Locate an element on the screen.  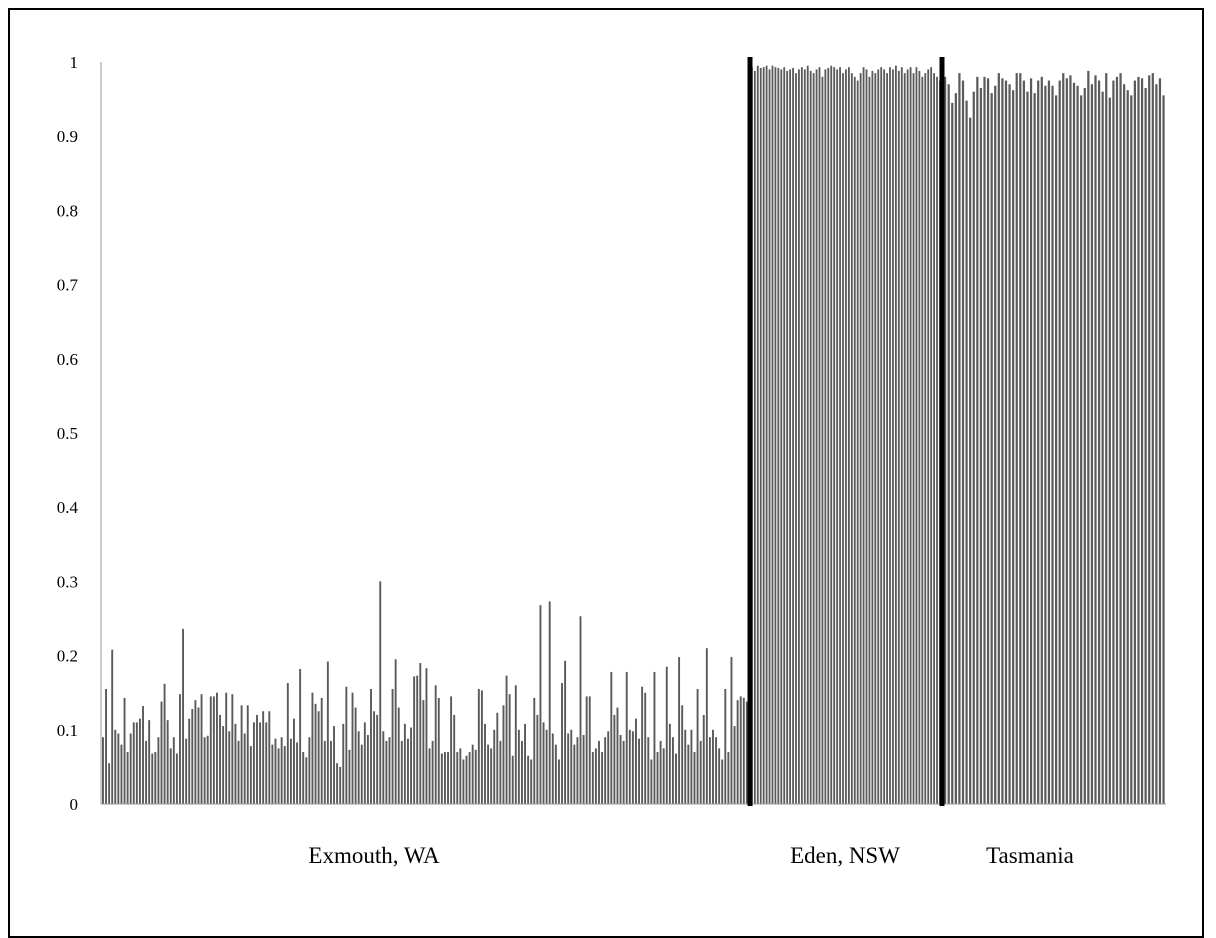
group-label-0: Exmouth, WA is located at coordinates (374, 855).